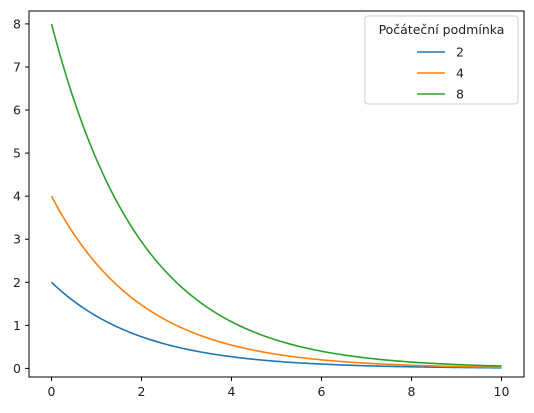 The image size is (534, 413). What do you see at coordinates (322, 391) in the screenshot?
I see `x-tick-label: 6` at bounding box center [322, 391].